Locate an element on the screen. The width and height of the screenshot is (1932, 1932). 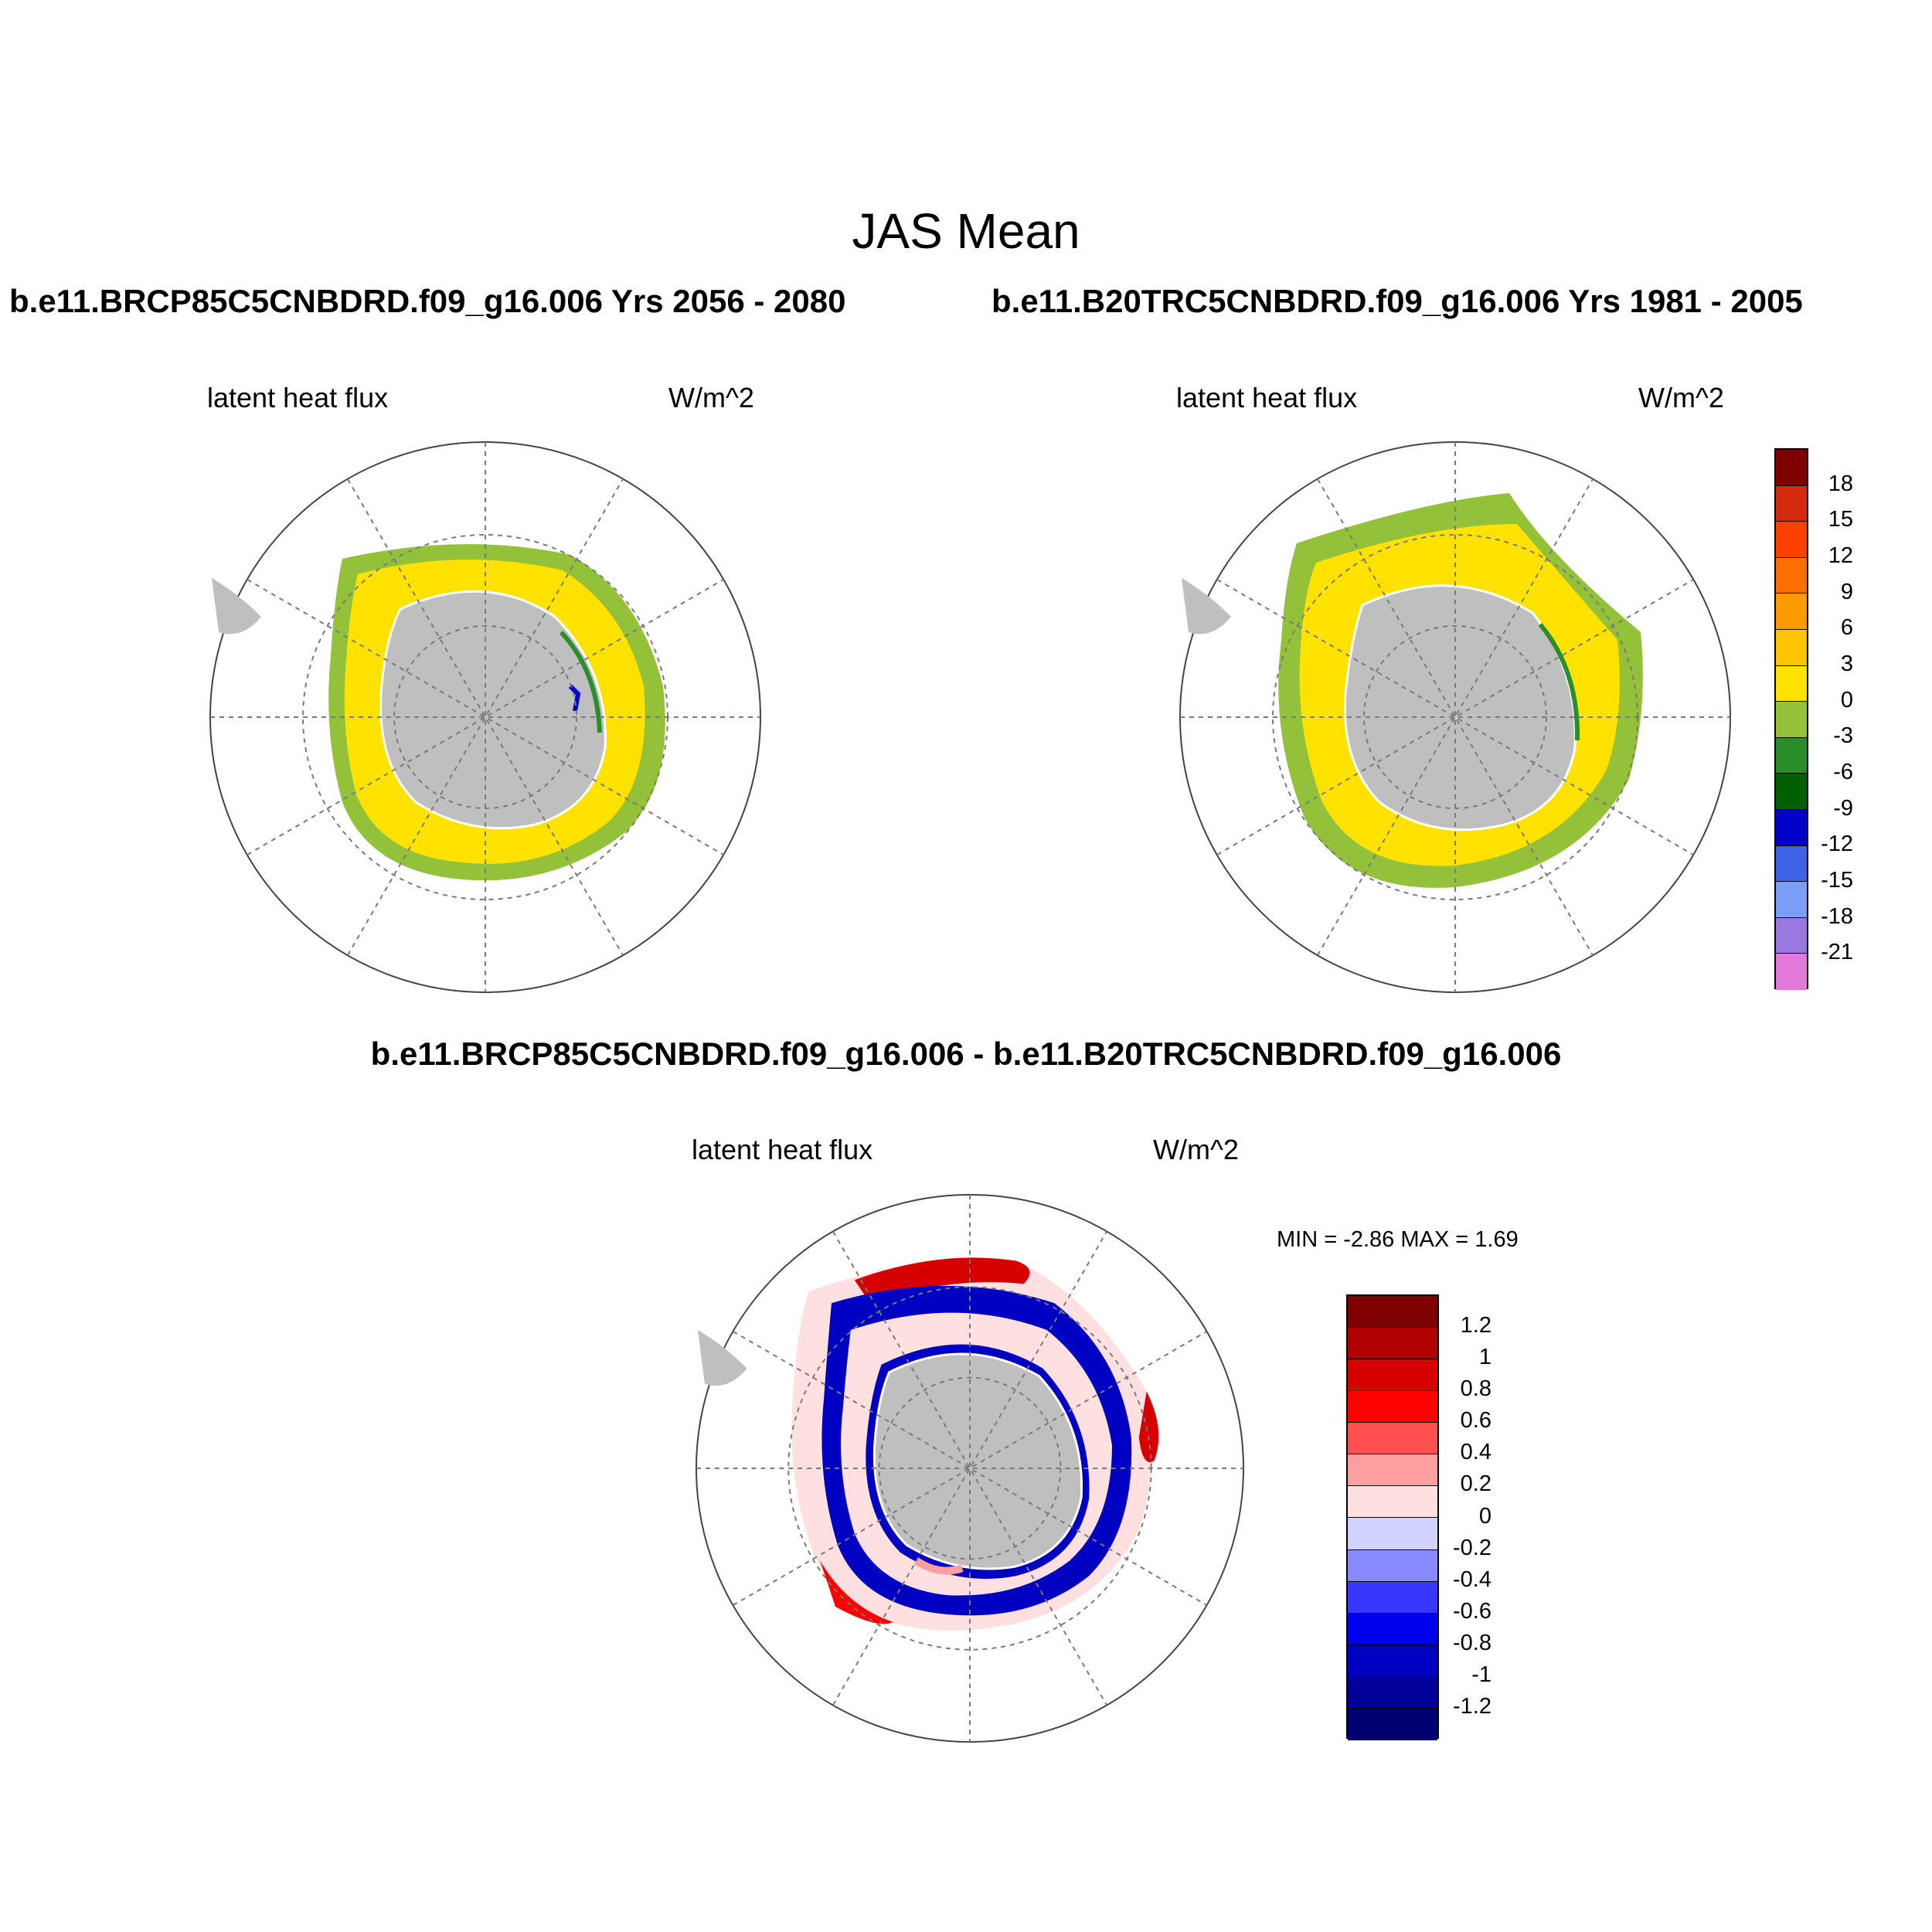
difference-polar-map is located at coordinates (970, 1468).